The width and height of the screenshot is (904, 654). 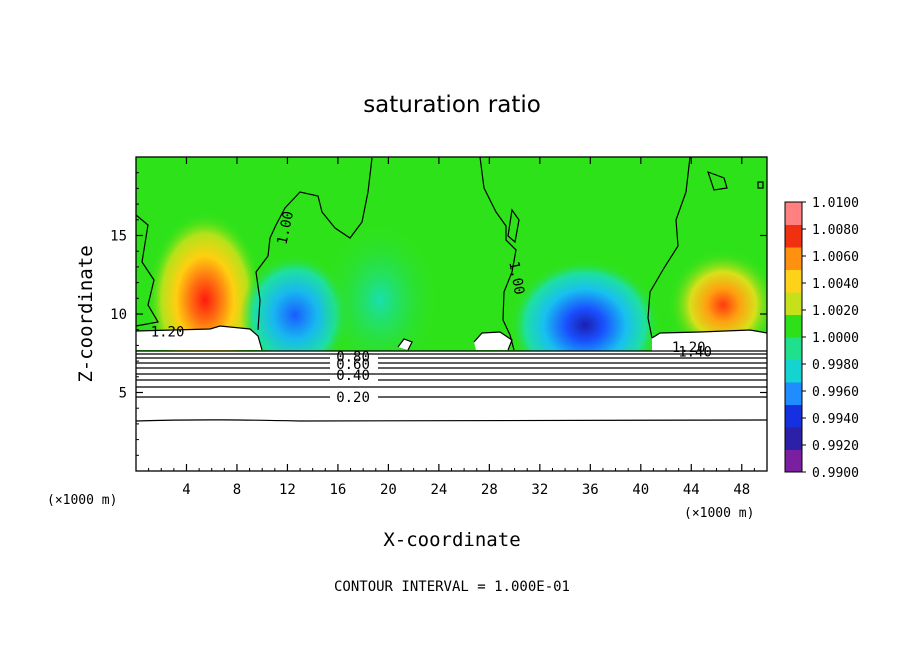 I want to click on x-unit-label: (×1000 m), so click(x=719, y=513).